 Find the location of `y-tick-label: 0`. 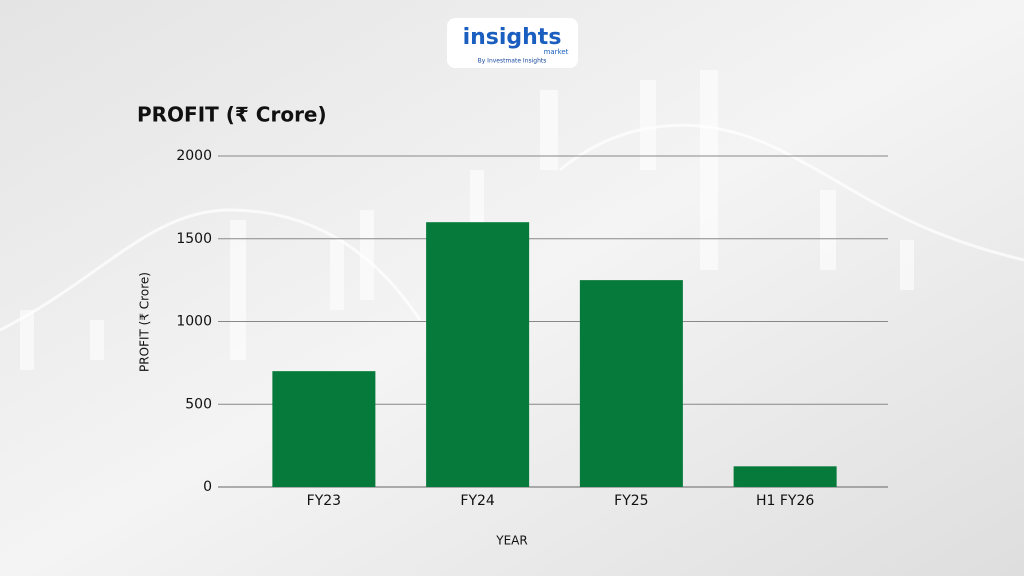

y-tick-label: 0 is located at coordinates (207, 487).